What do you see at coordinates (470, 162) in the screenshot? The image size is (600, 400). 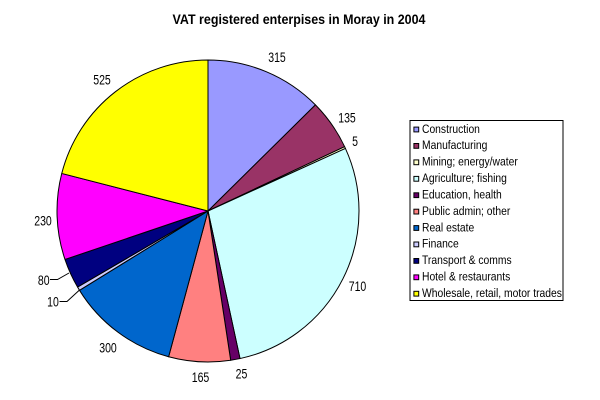 I see `svg-text: Mining; energy/water` at bounding box center [470, 162].